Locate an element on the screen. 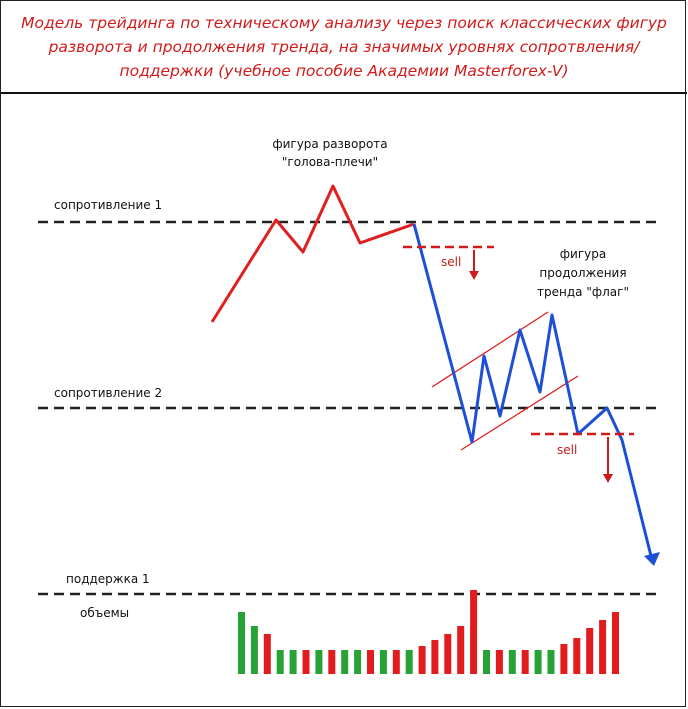 This screenshot has height=709, width=688. flag-label-line1: фигура is located at coordinates (583, 254).